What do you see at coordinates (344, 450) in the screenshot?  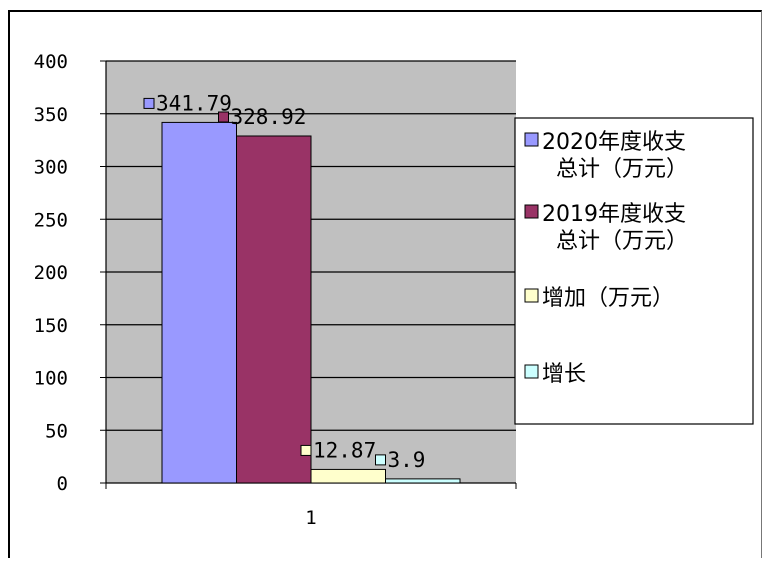 I see `data-label: 12.87` at bounding box center [344, 450].